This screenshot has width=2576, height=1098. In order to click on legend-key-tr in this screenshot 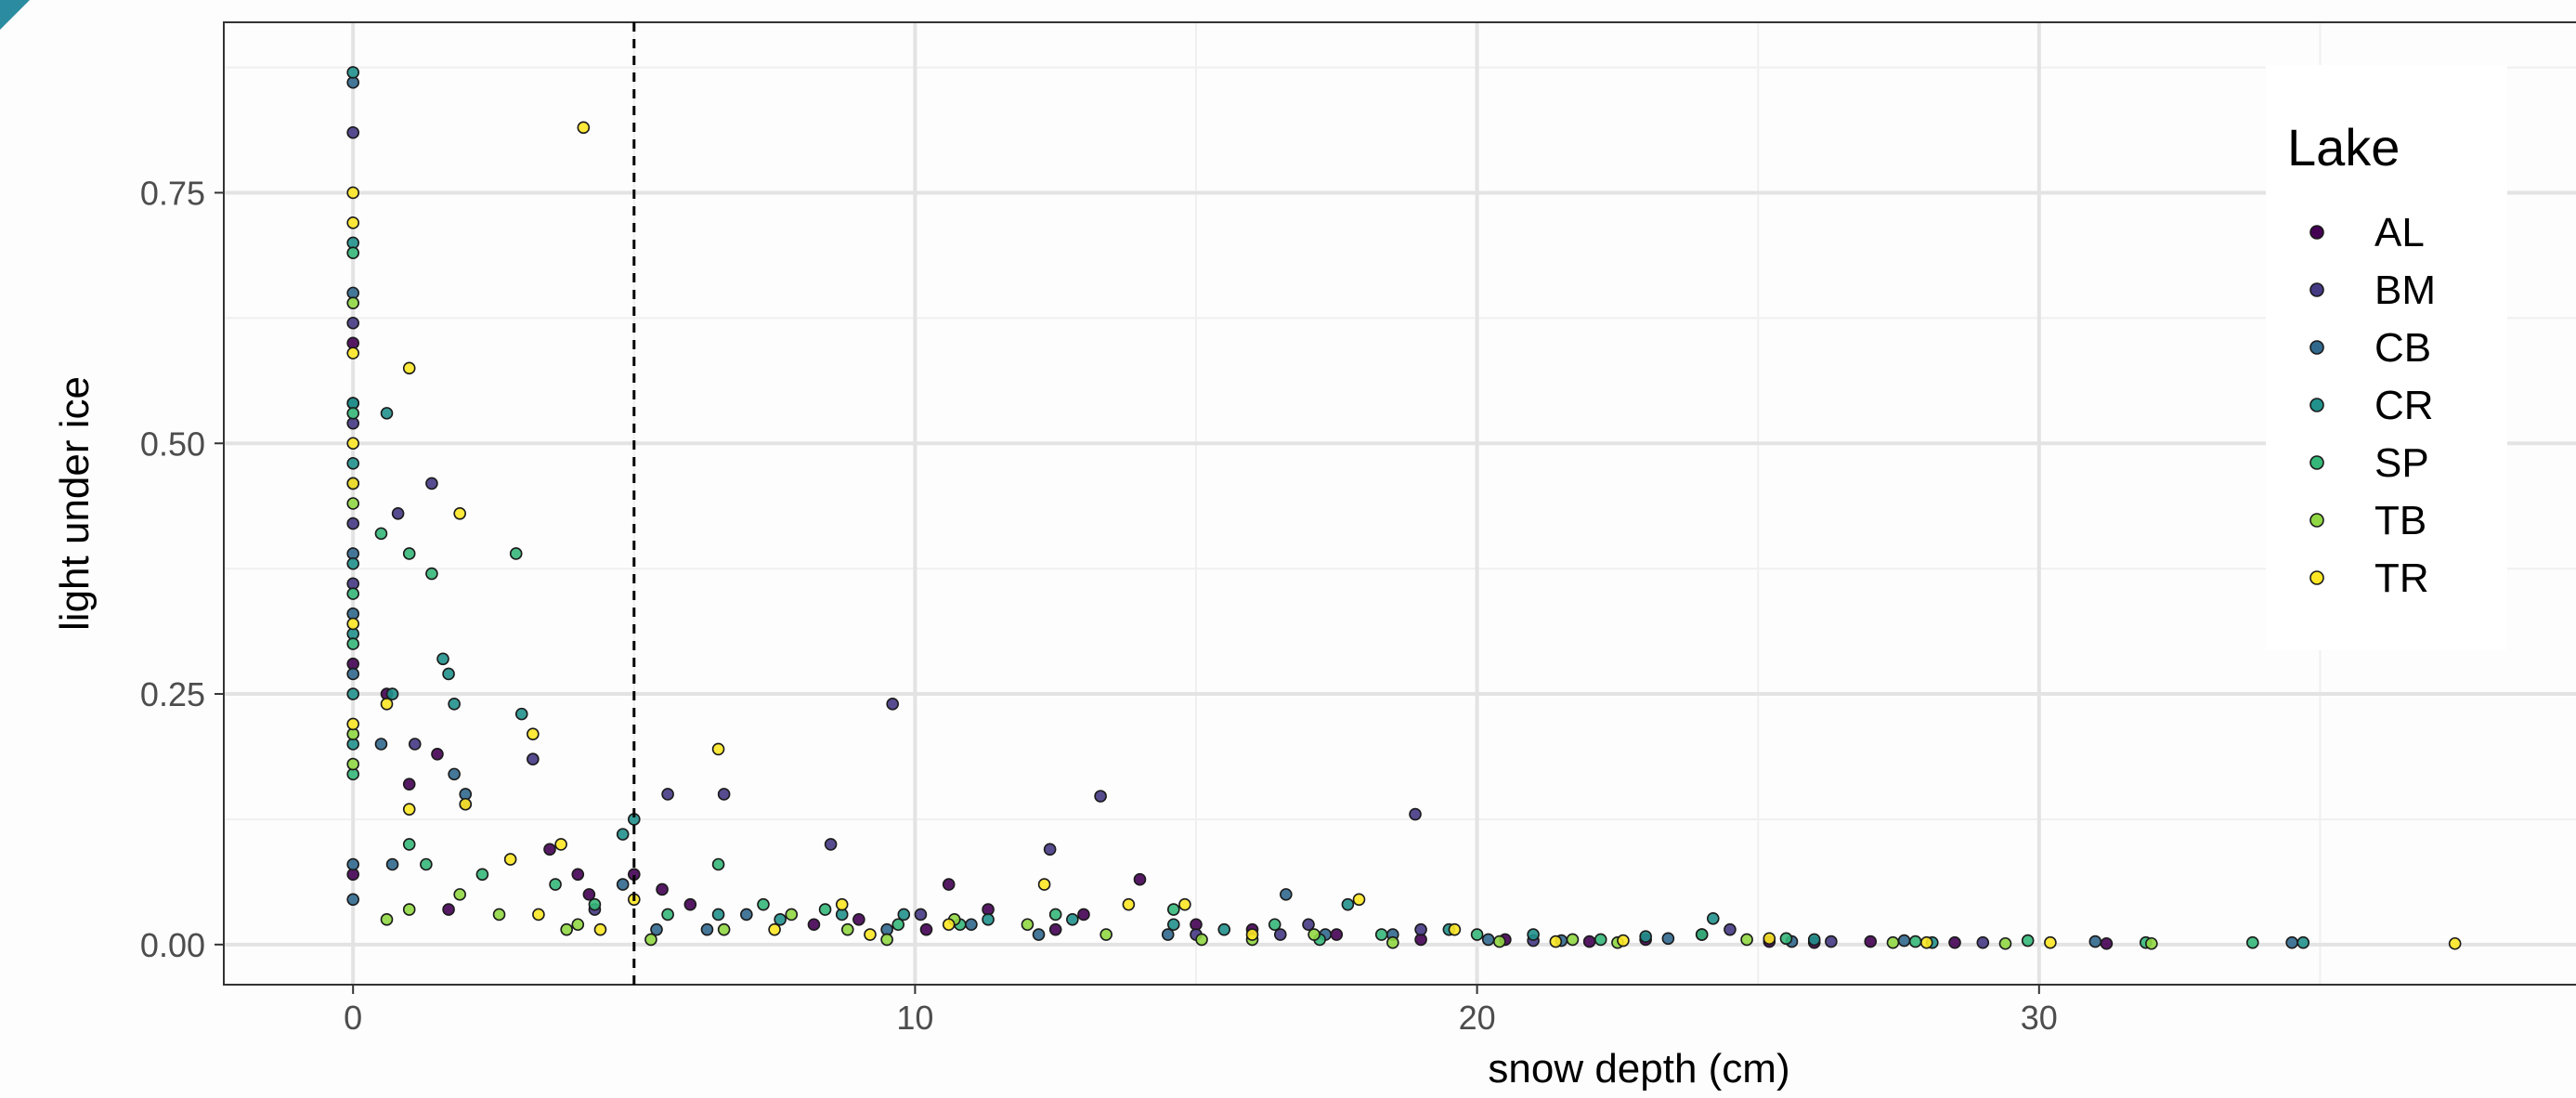, I will do `click(2316, 577)`.